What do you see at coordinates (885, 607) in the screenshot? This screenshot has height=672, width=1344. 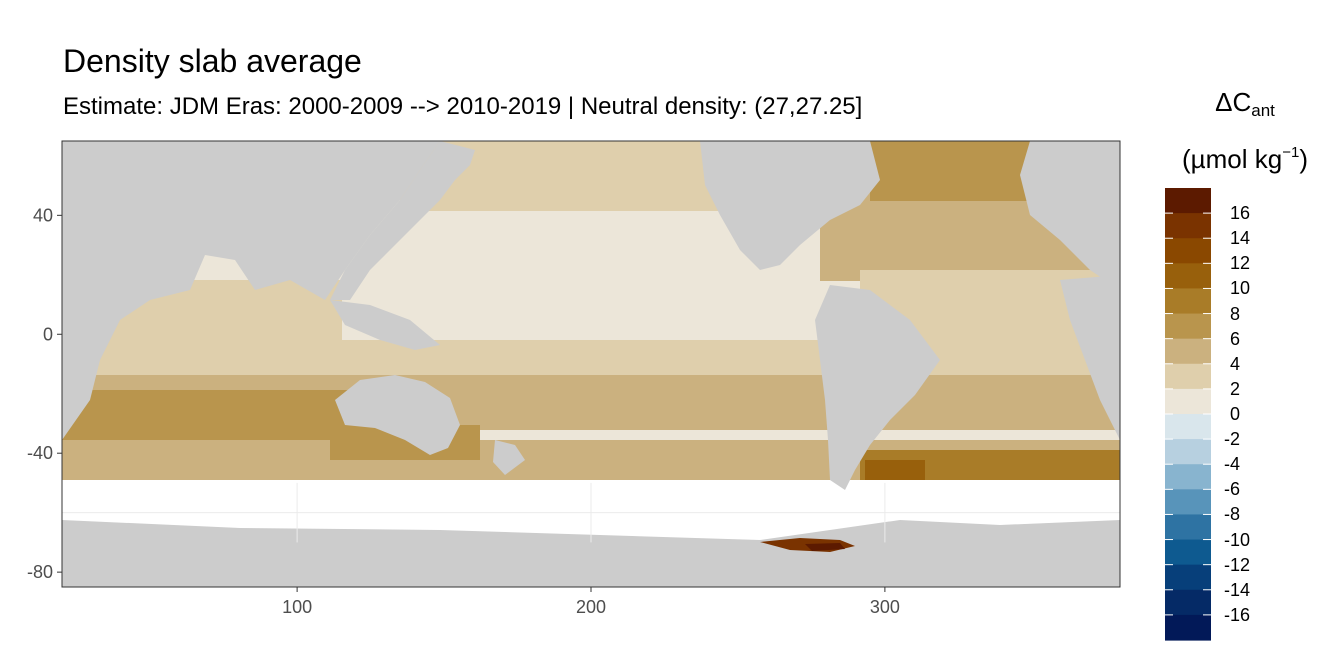 I see `x-tick-label: 300` at bounding box center [885, 607].